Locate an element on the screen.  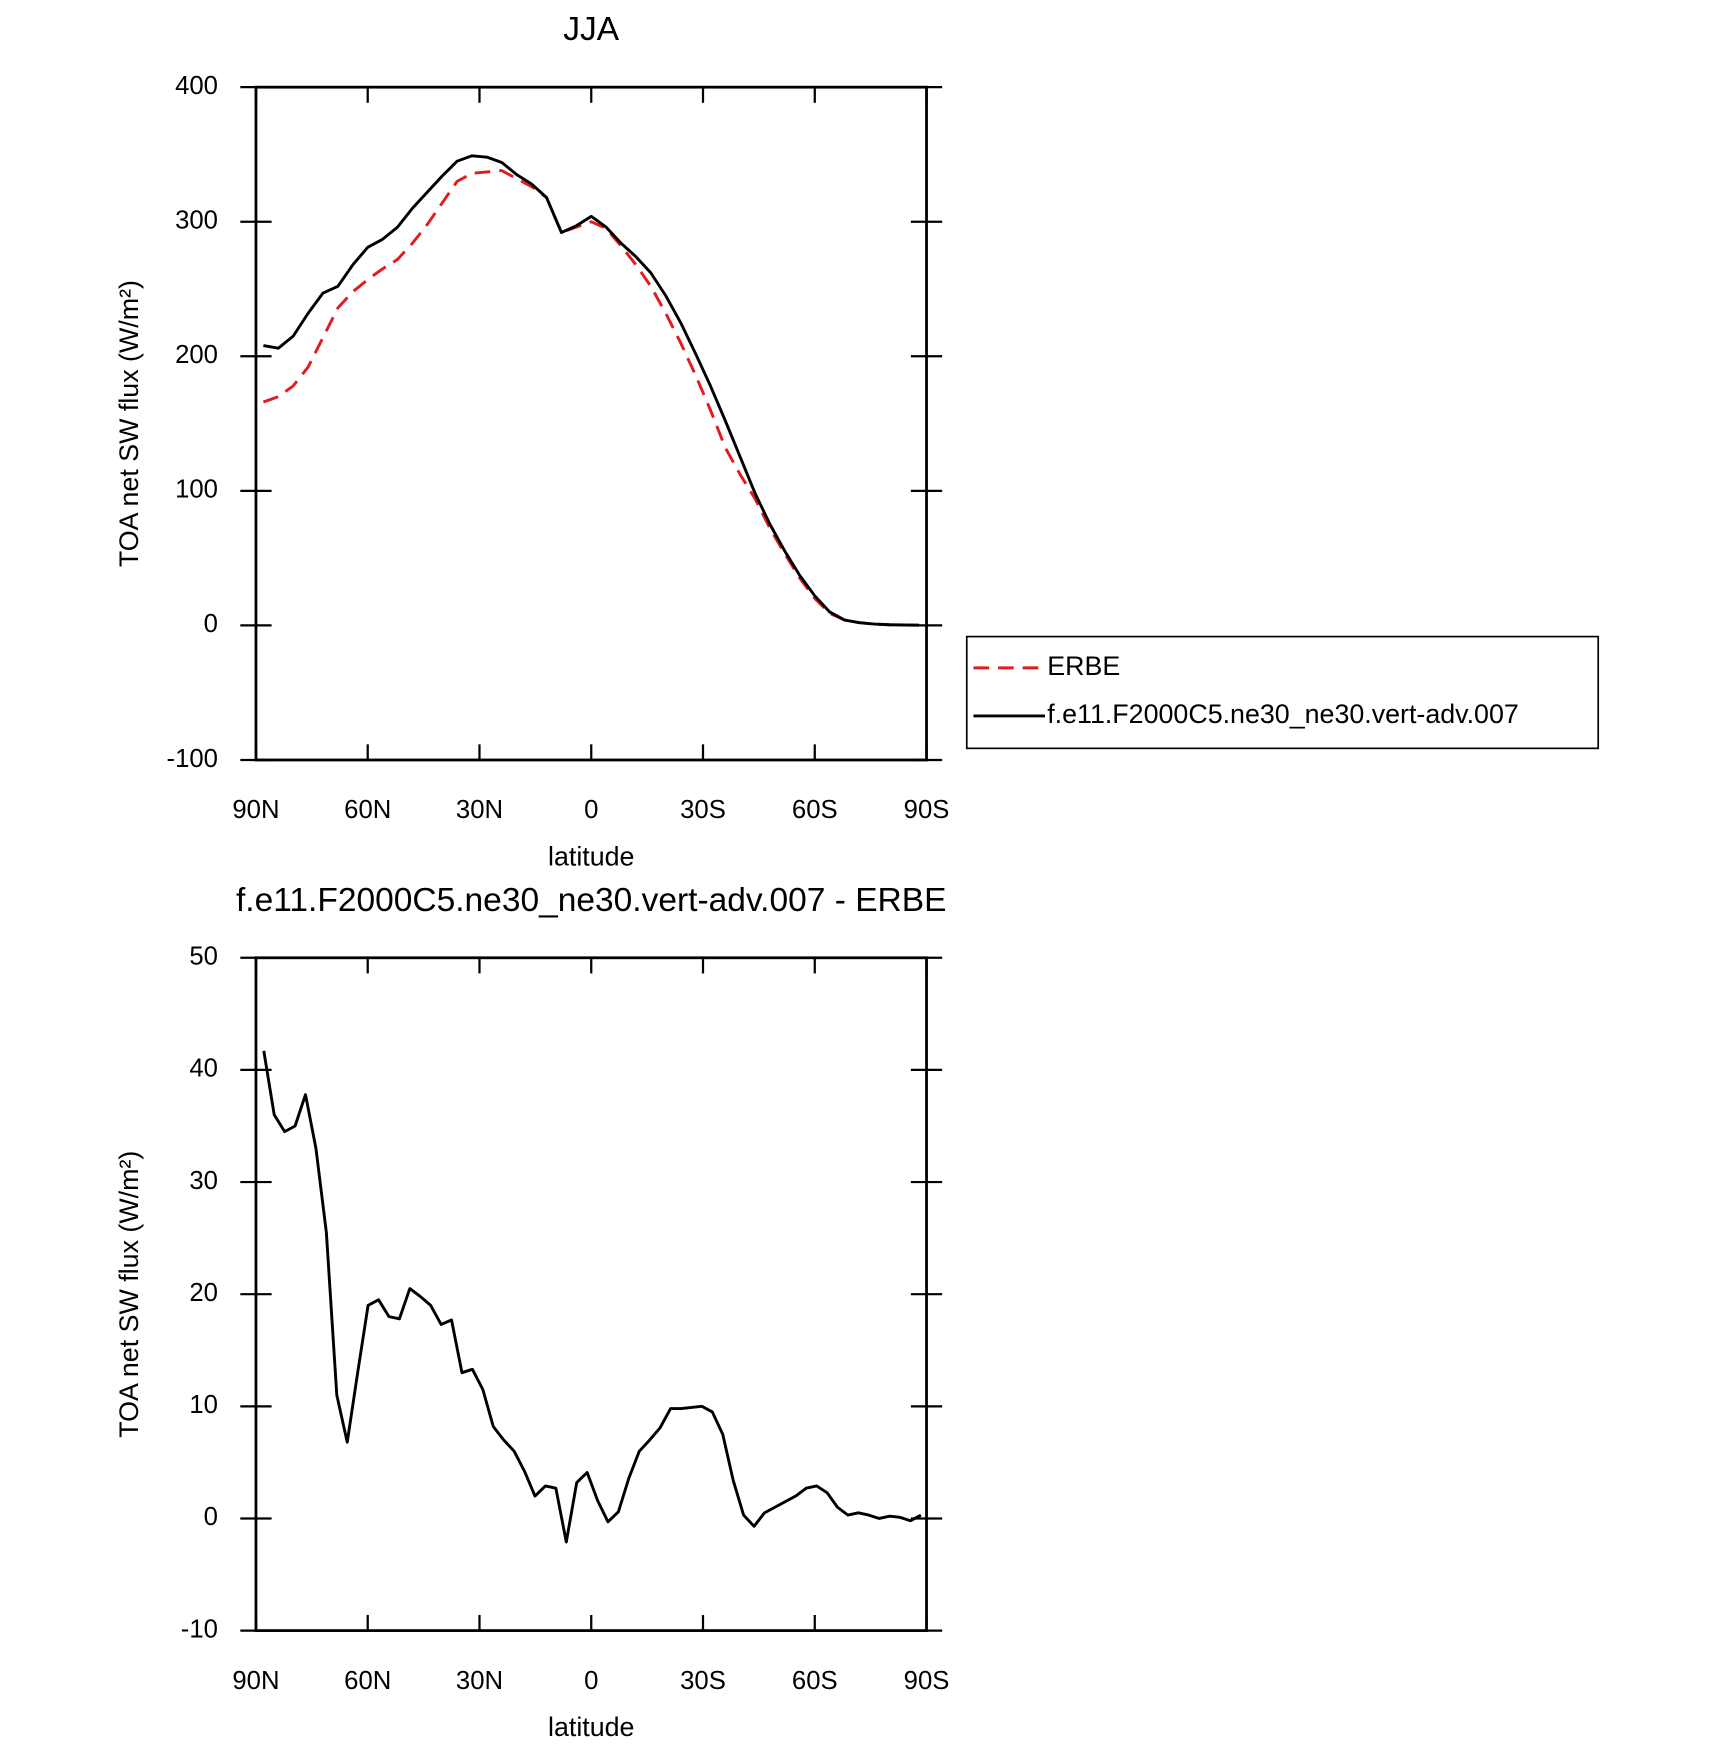
legend-box is located at coordinates (1282, 692).